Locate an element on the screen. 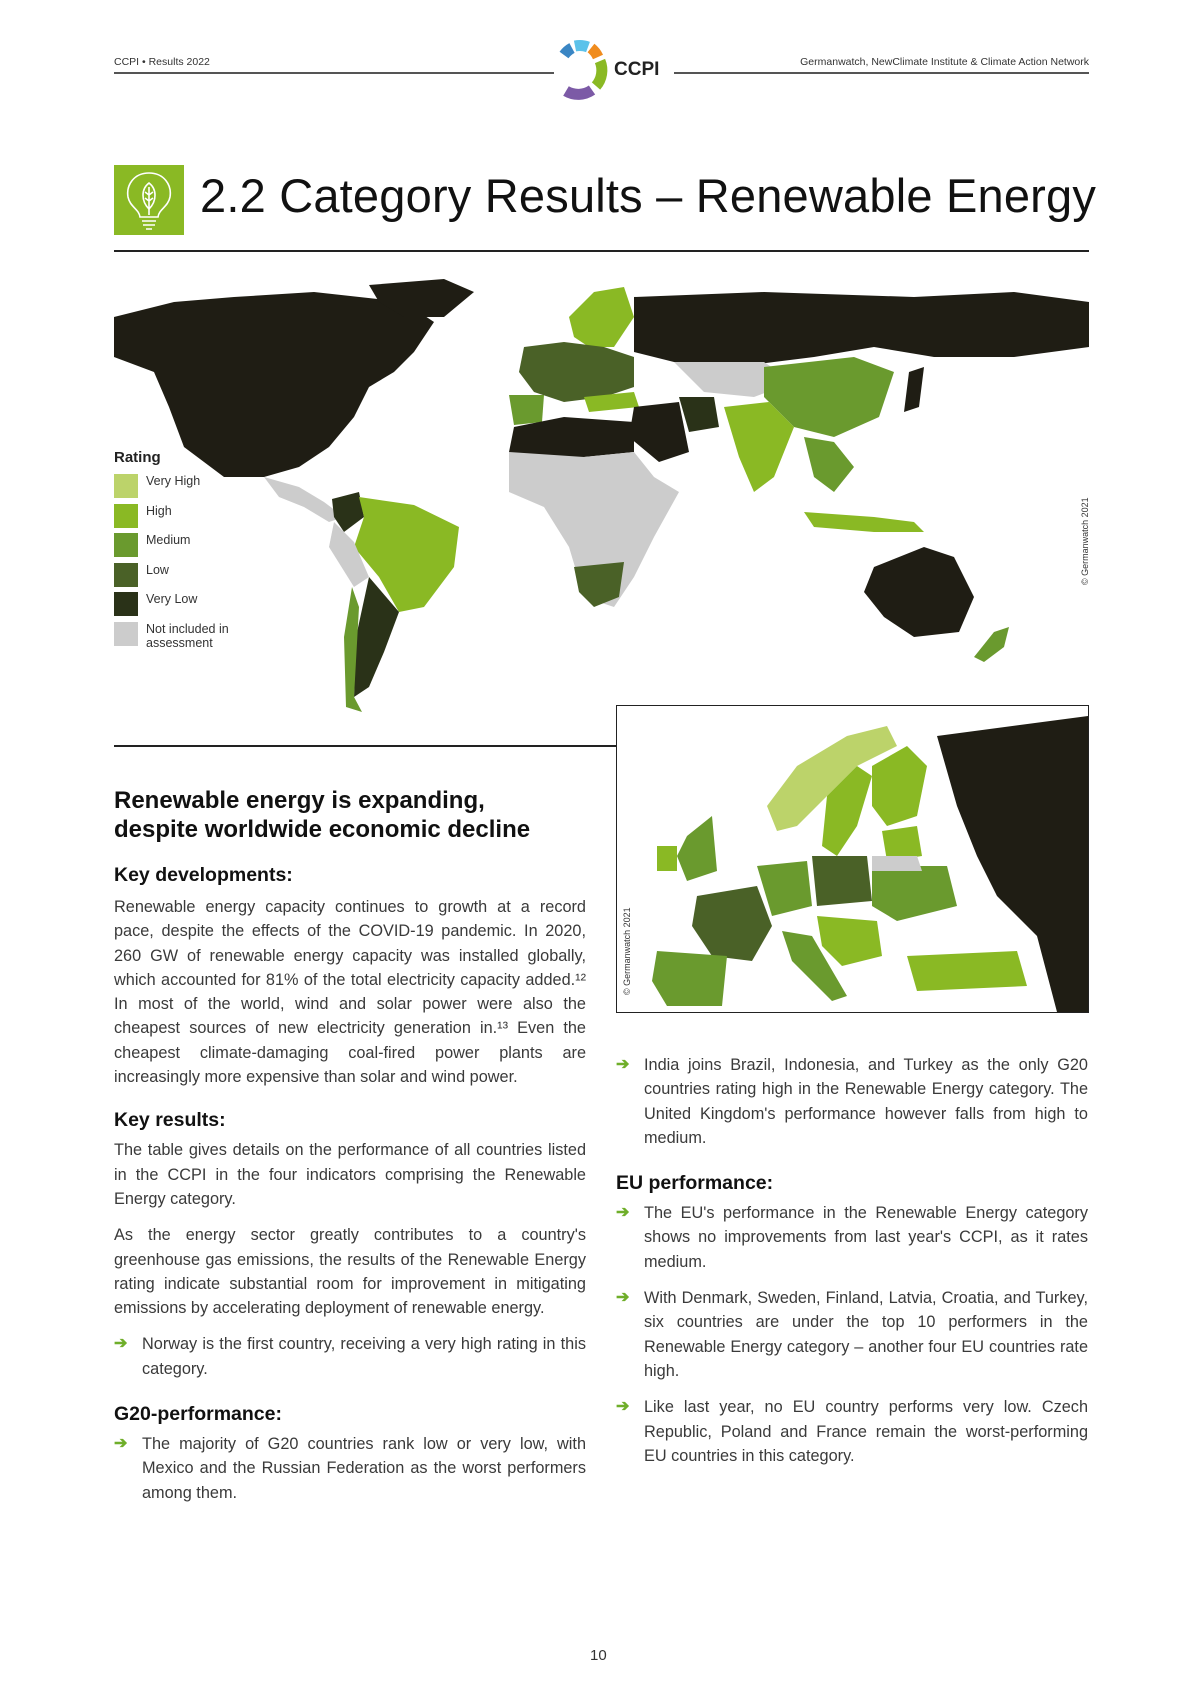  running-header-left: CCPI • Results 2022 is located at coordinates (162, 62).